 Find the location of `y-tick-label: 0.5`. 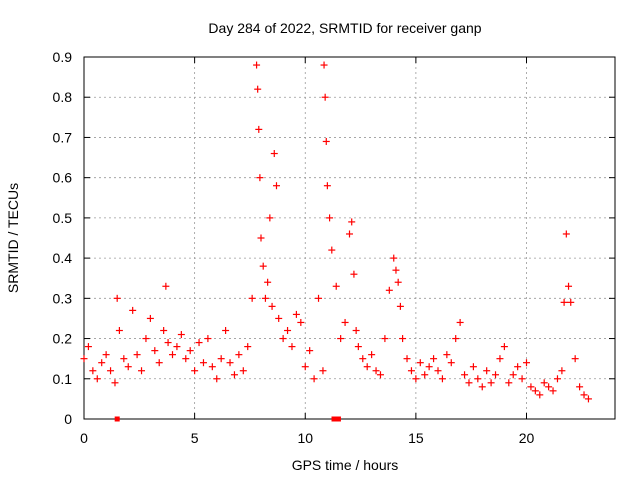

y-tick-label: 0.5 is located at coordinates (63, 218).